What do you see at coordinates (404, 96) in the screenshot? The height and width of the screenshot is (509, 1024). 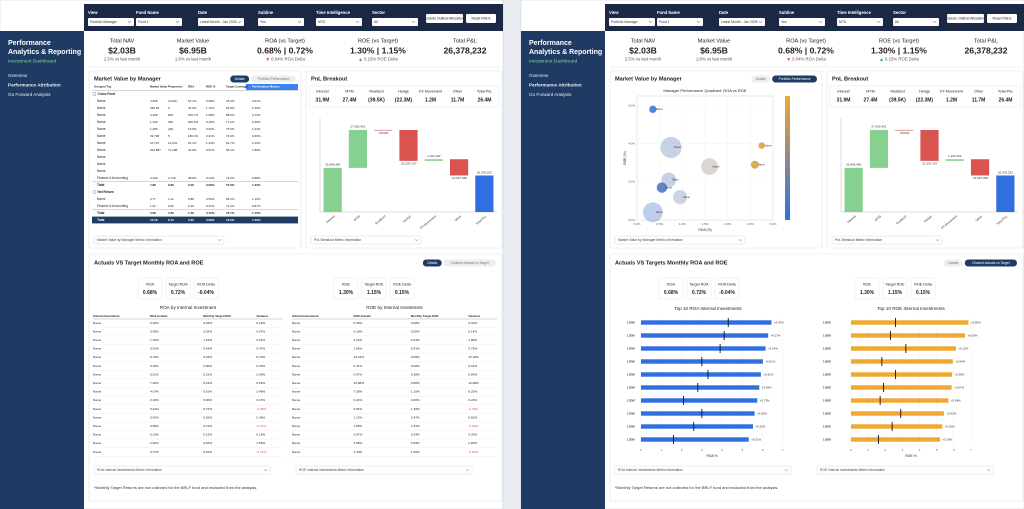 I see `pnl-cards-frame` at bounding box center [404, 96].